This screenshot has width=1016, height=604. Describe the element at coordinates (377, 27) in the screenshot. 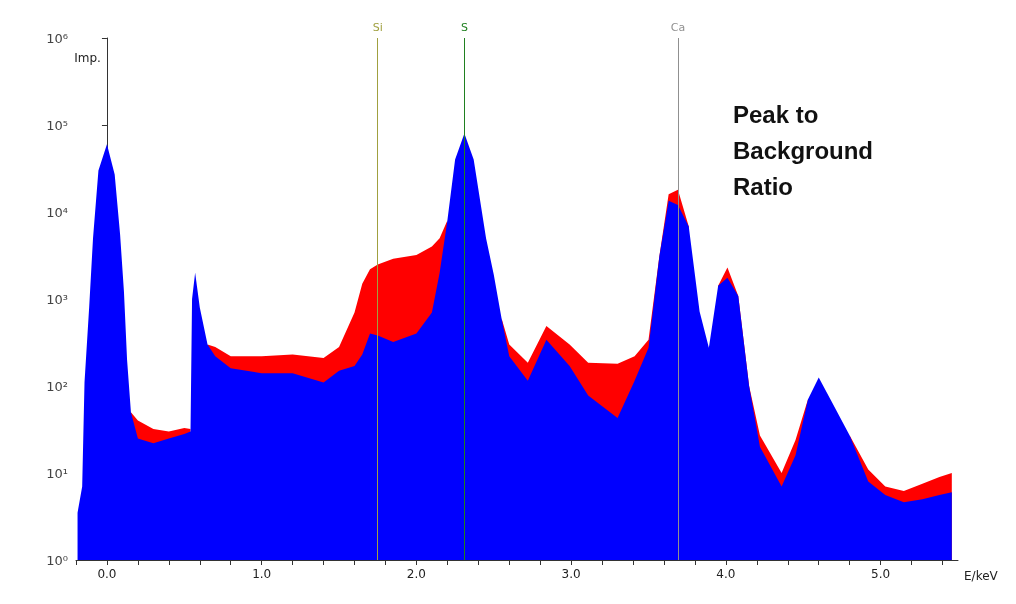

I see `ref-line-label: Si` at that location.